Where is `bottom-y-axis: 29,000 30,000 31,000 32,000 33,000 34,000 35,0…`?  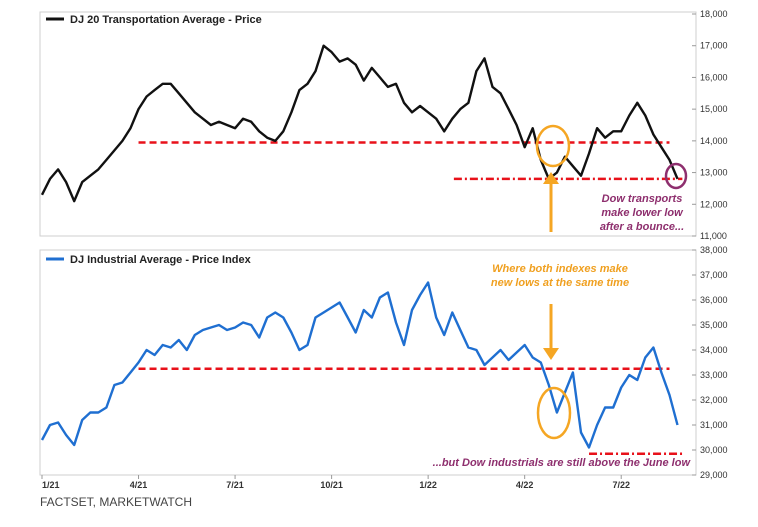 bottom-y-axis: 29,000 30,000 31,000 32,000 33,000 34,000 35,0… is located at coordinates (710, 362).